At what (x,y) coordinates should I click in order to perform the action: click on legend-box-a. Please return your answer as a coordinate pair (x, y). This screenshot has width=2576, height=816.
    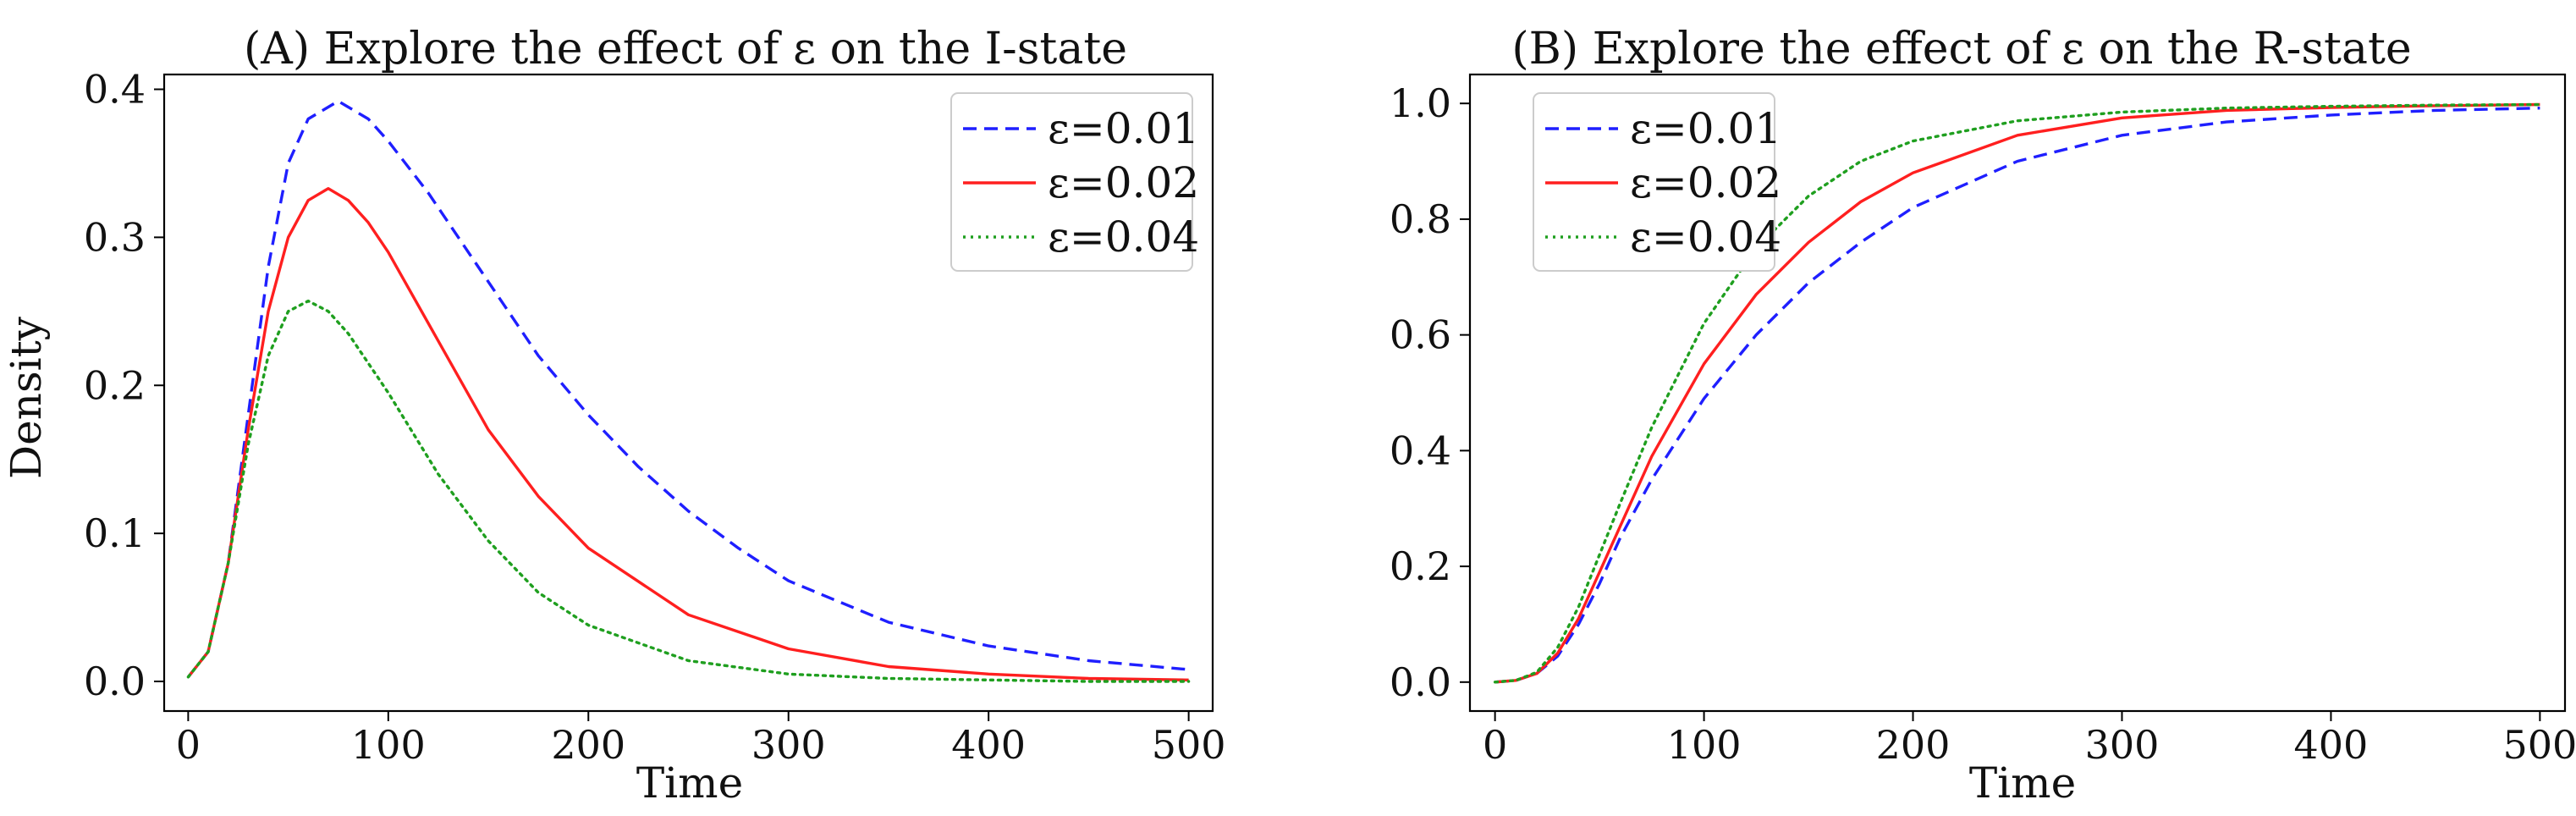
    Looking at the image, I should click on (1071, 182).